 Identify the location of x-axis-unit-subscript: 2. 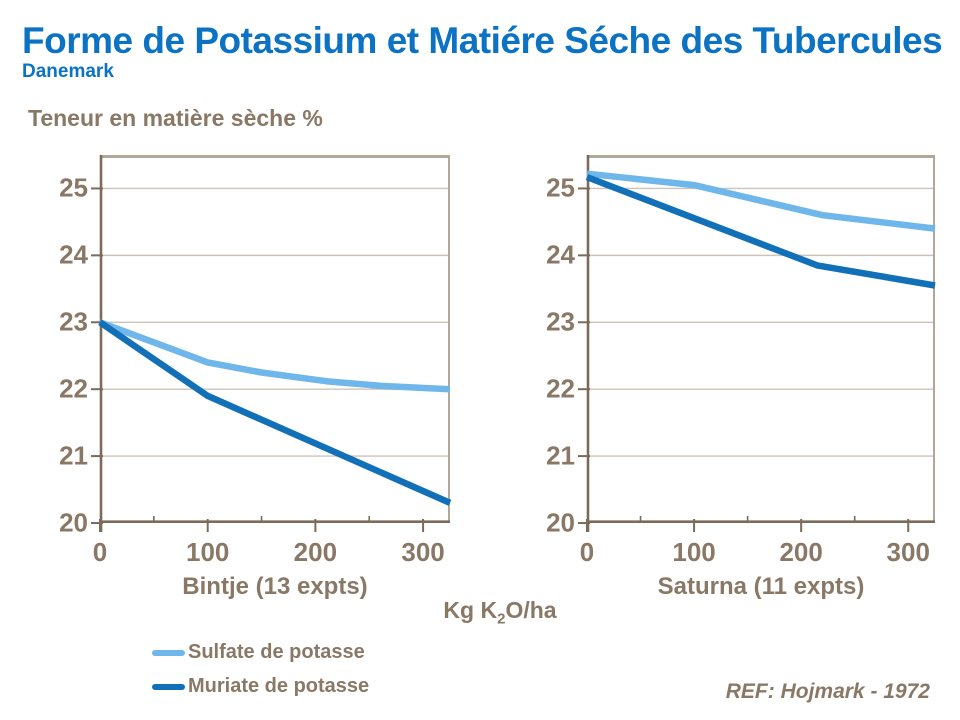
(501, 619).